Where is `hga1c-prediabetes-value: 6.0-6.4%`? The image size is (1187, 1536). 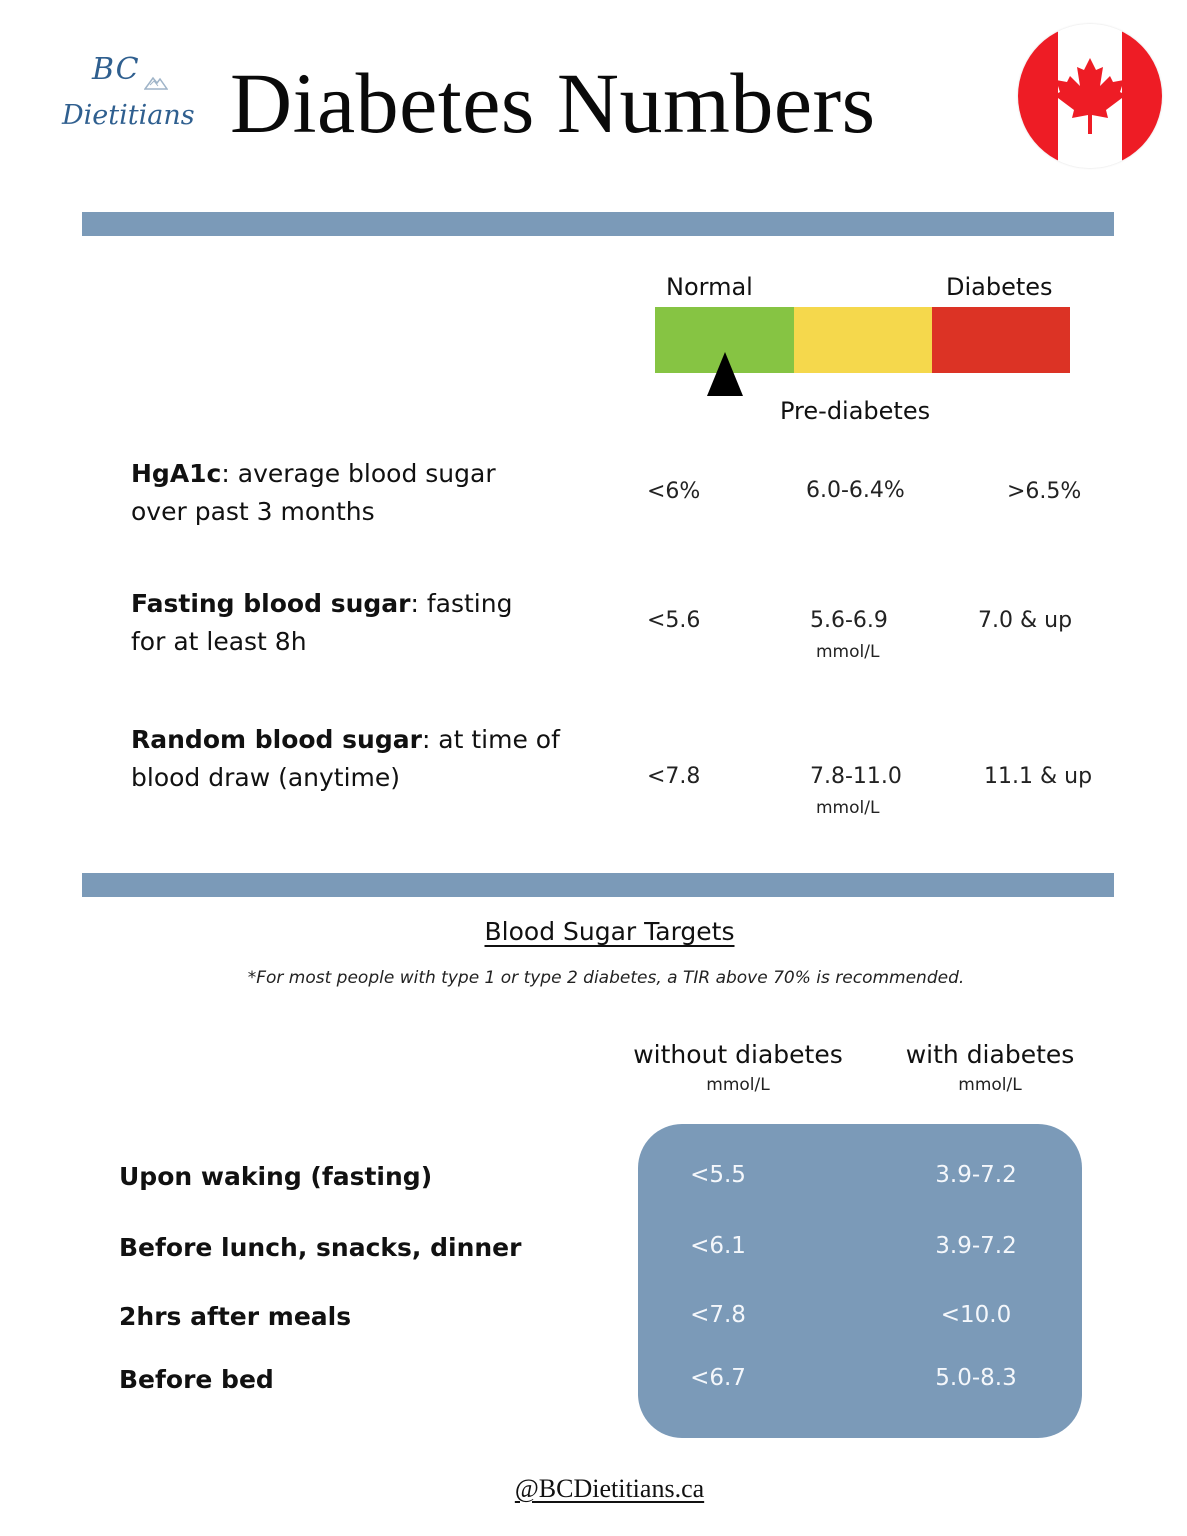
hga1c-prediabetes-value: 6.0-6.4% is located at coordinates (855, 490).